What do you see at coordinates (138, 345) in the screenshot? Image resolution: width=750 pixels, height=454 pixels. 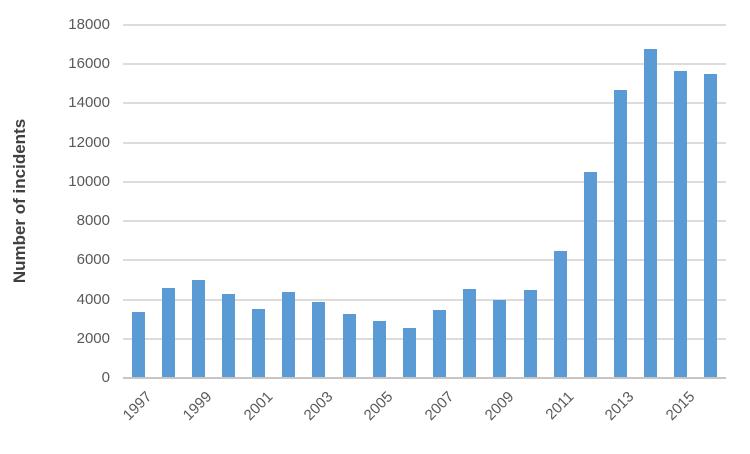 I see `bar-1997` at bounding box center [138, 345].